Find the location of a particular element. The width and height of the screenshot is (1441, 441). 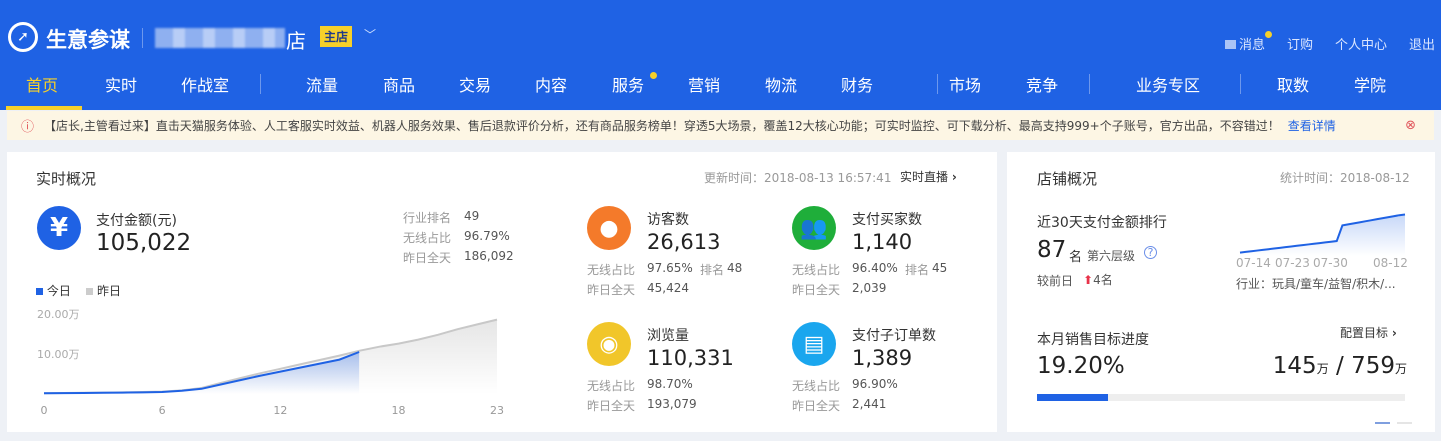

nav-tab-6: 内容 is located at coordinates (551, 85).